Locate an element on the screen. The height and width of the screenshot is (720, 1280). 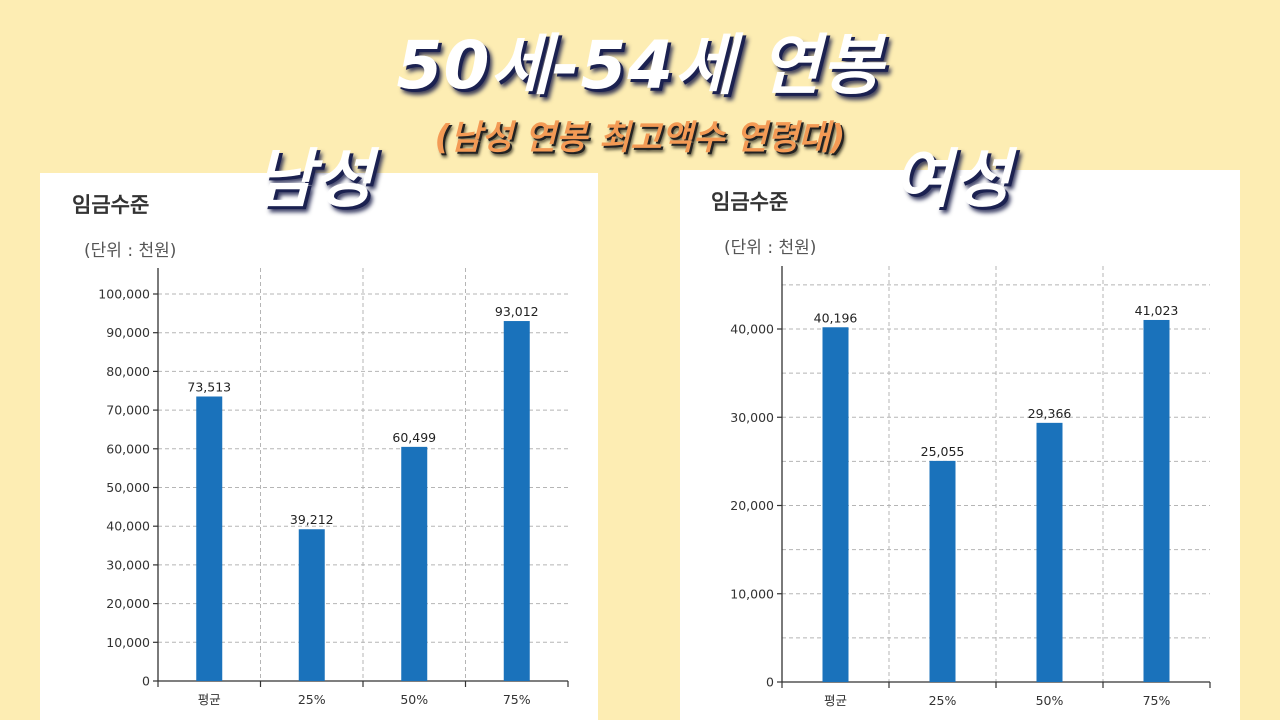
female-category-label: 75% is located at coordinates (1157, 700).